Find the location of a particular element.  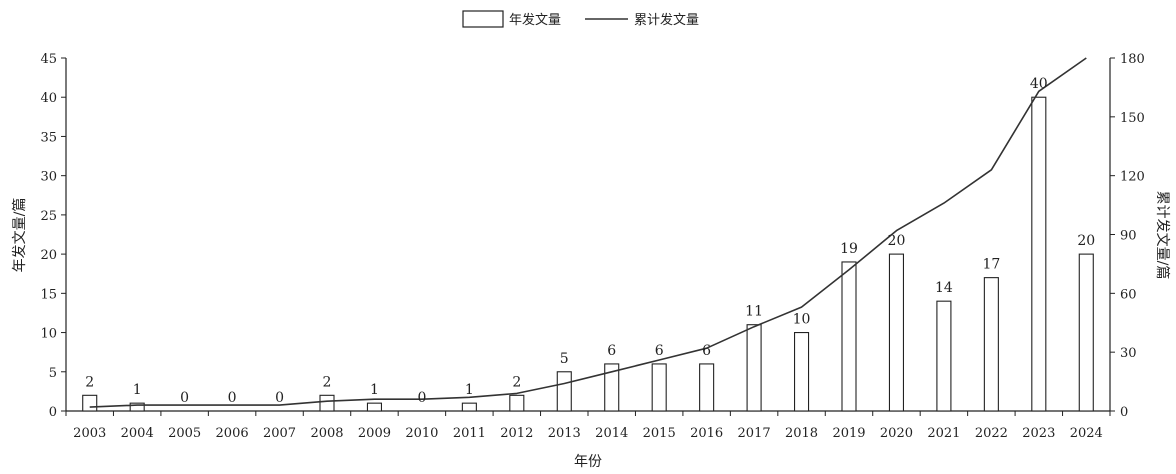

x-tick-label: 2003 is located at coordinates (89, 433).